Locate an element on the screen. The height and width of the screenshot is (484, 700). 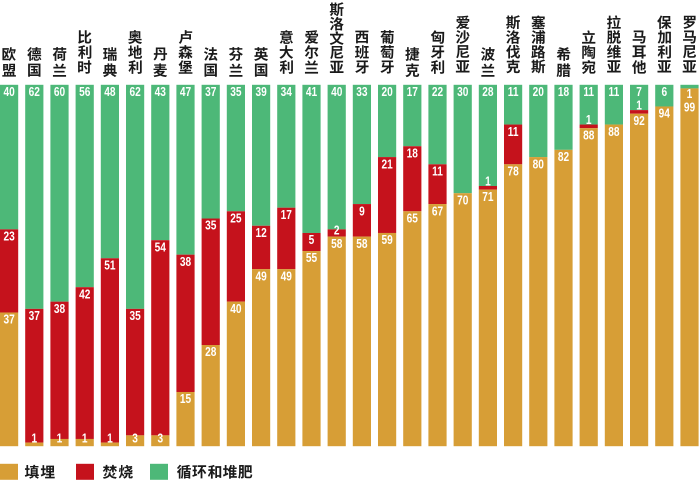
svg-text: 7 is located at coordinates (639, 92).